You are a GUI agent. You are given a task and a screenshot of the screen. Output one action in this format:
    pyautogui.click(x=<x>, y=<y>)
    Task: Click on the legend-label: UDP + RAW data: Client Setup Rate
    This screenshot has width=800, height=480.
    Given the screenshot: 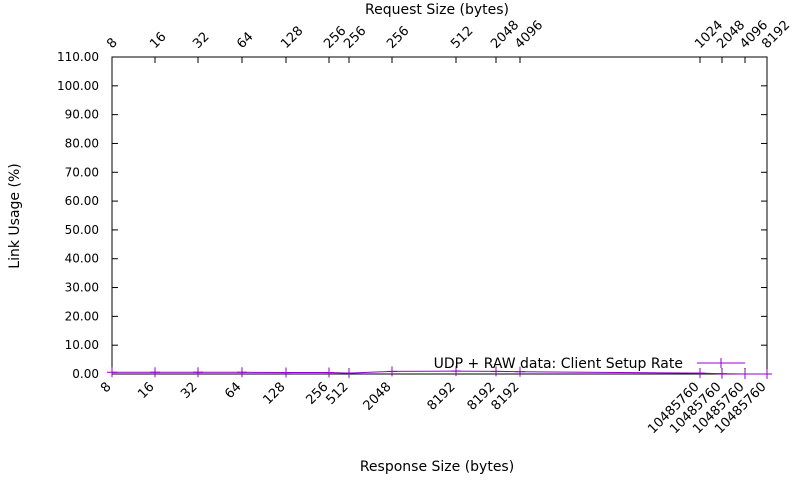 What is the action you would take?
    pyautogui.click(x=558, y=364)
    